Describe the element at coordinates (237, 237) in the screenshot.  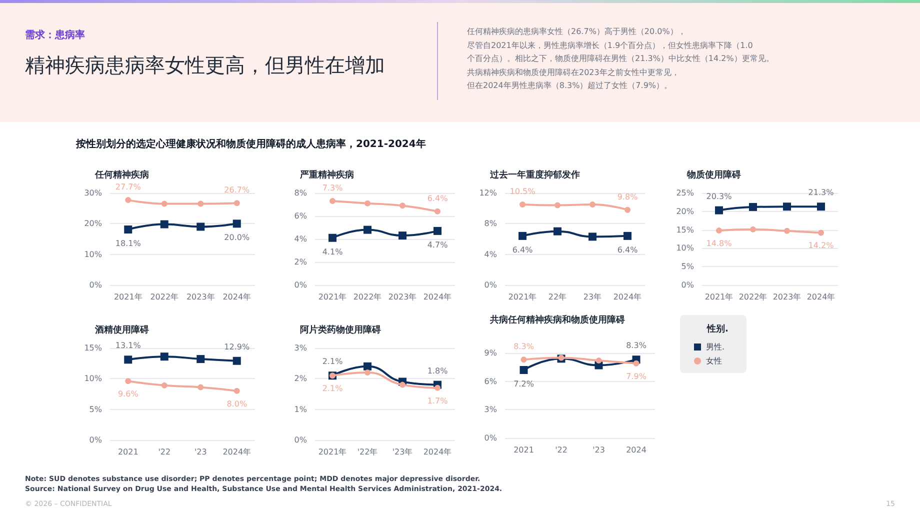
I see `data-label: 20.0%` at that location.